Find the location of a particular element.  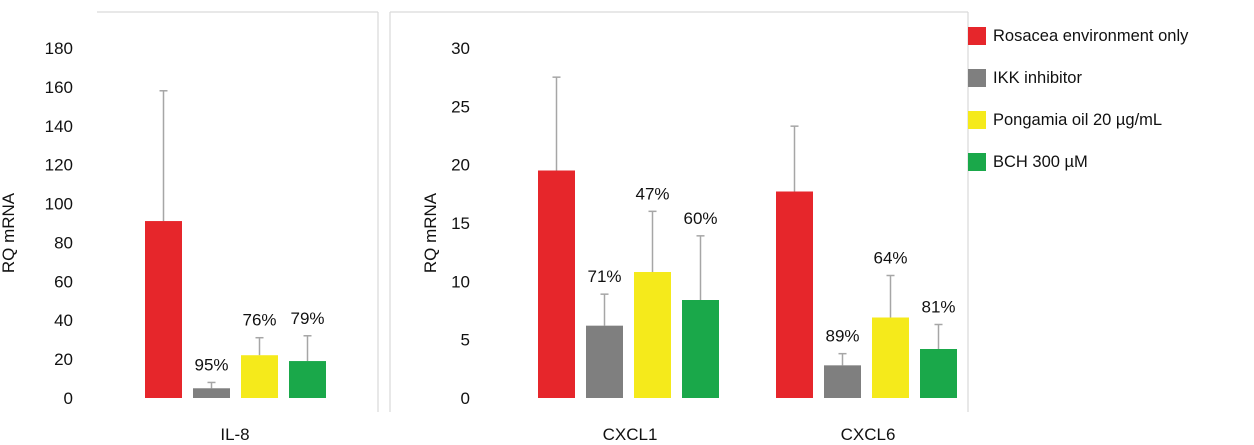

legend-label-pongamia: Pongamia oil 20 µg/mL is located at coordinates (1078, 119).